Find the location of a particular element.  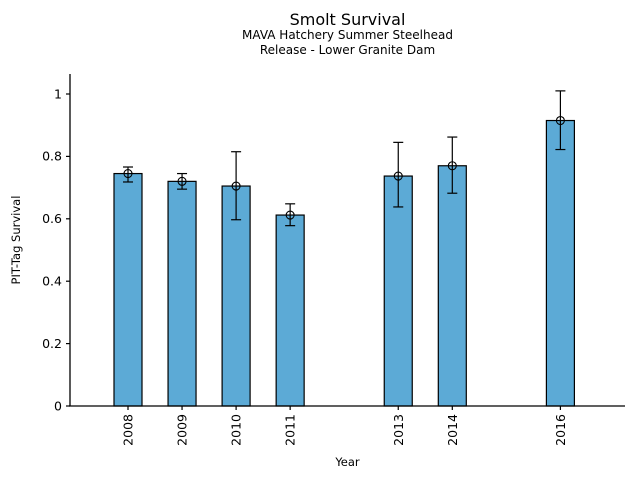

point-marker-2010 is located at coordinates (236, 186).